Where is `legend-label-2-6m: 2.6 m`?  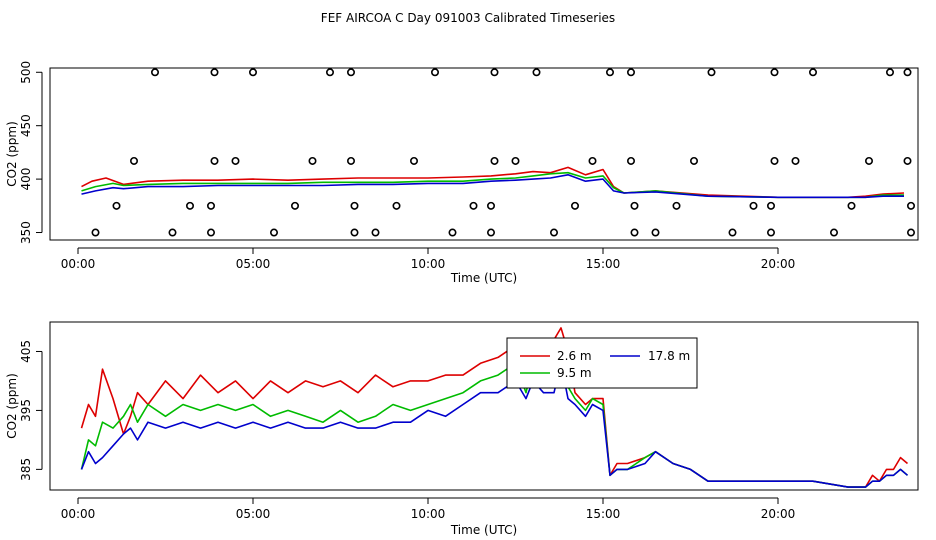
legend-label-2-6m: 2.6 m is located at coordinates (574, 356).